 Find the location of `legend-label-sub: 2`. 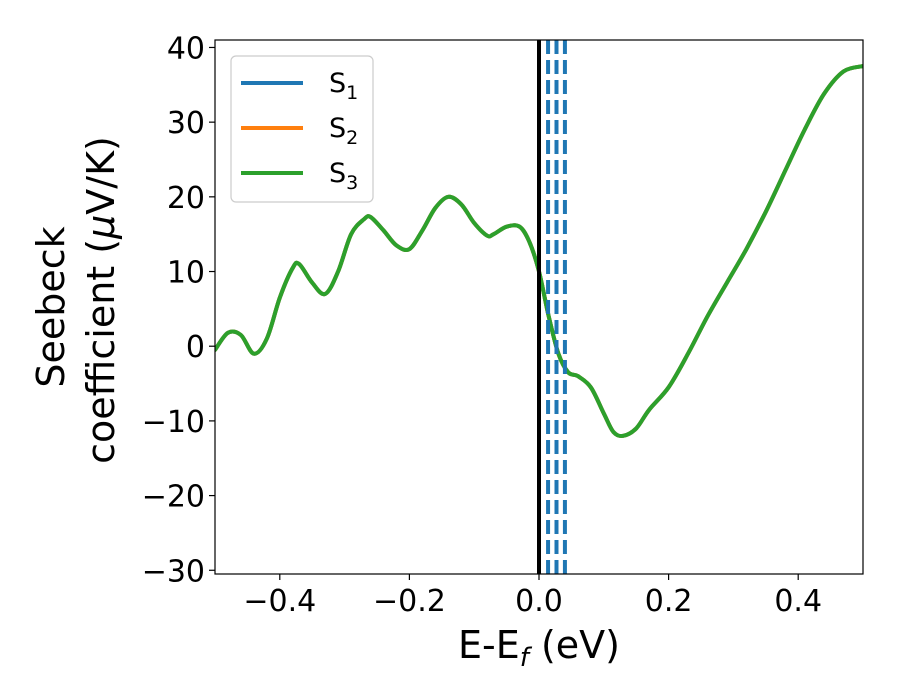

legend-label-sub: 2 is located at coordinates (352, 138).